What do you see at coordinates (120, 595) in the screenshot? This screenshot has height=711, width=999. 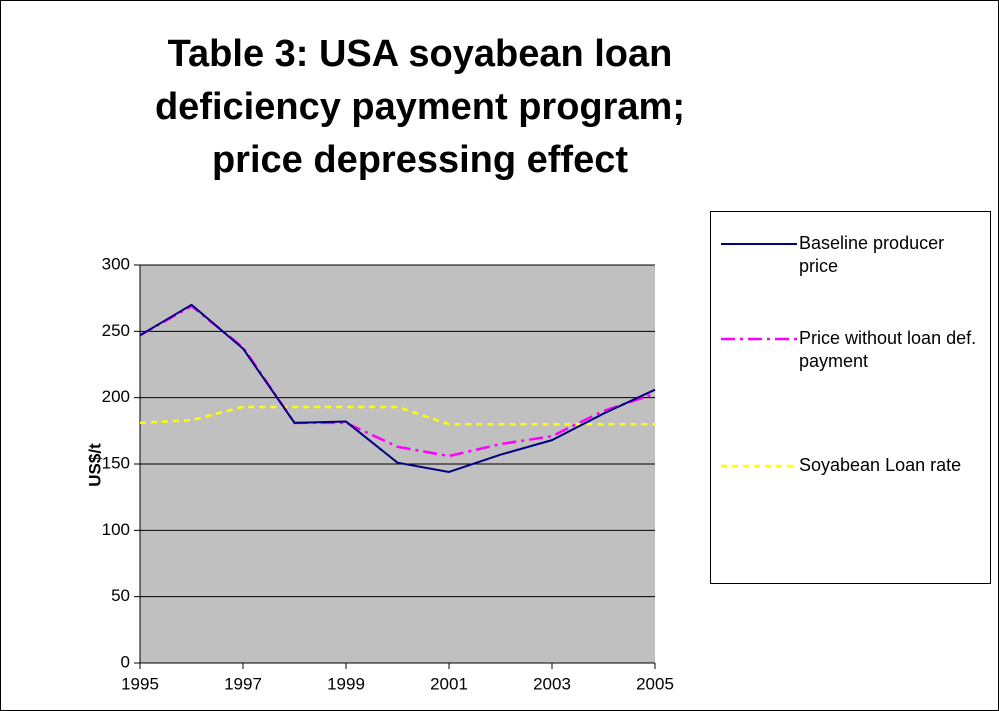 I see `y-tick-label: 50` at bounding box center [120, 595].